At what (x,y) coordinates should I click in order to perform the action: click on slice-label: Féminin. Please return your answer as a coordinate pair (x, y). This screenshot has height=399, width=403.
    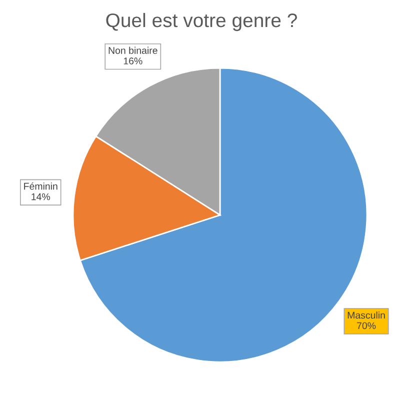
    Looking at the image, I should click on (41, 186).